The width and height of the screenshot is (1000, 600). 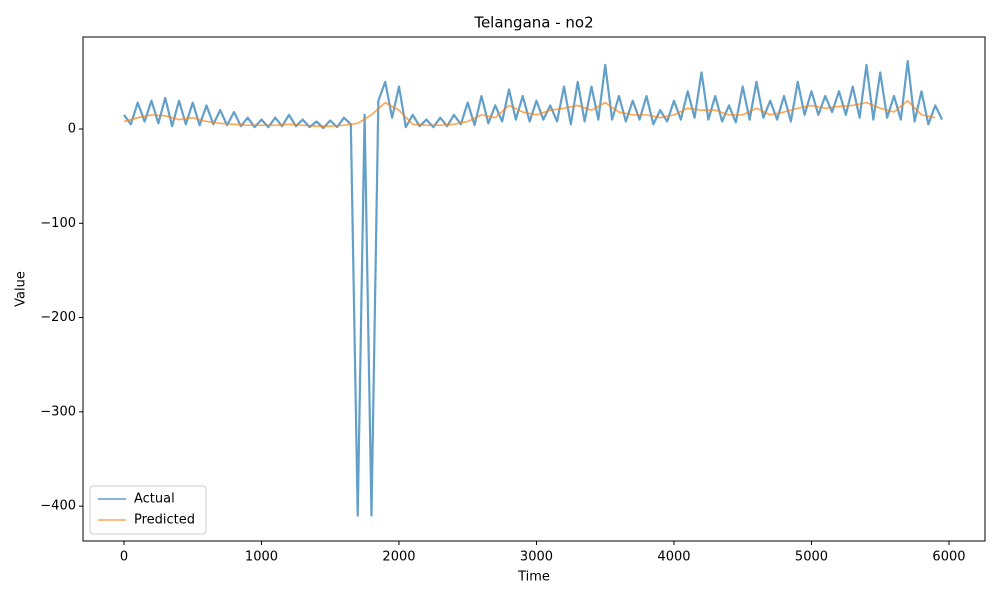 What do you see at coordinates (124, 557) in the screenshot?
I see `x-tick-label: 0` at bounding box center [124, 557].